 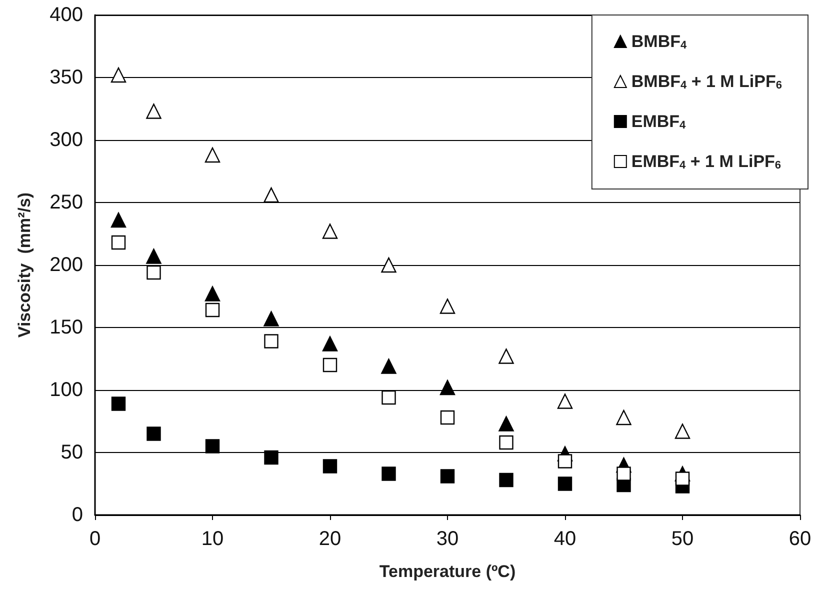 I want to click on x-tick-label: 30, so click(x=447, y=539).